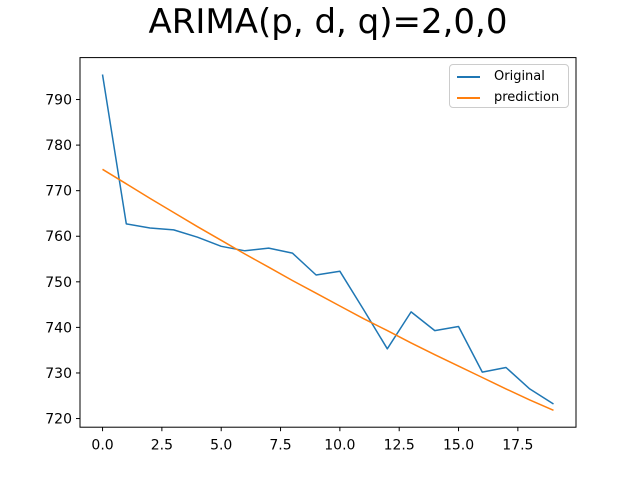 This screenshot has height=480, width=640. I want to click on x-tick-label: 2.5, so click(162, 446).